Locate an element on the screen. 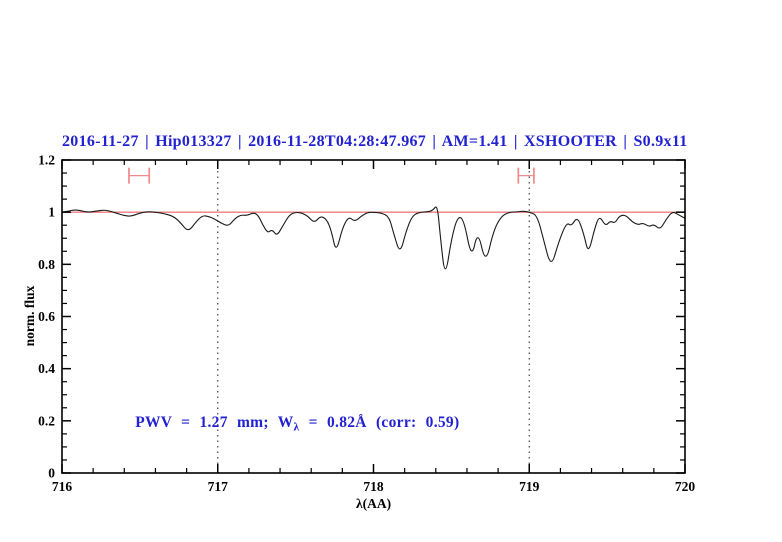 The height and width of the screenshot is (542, 782). x-axis-label: λ(AA) is located at coordinates (373, 503).